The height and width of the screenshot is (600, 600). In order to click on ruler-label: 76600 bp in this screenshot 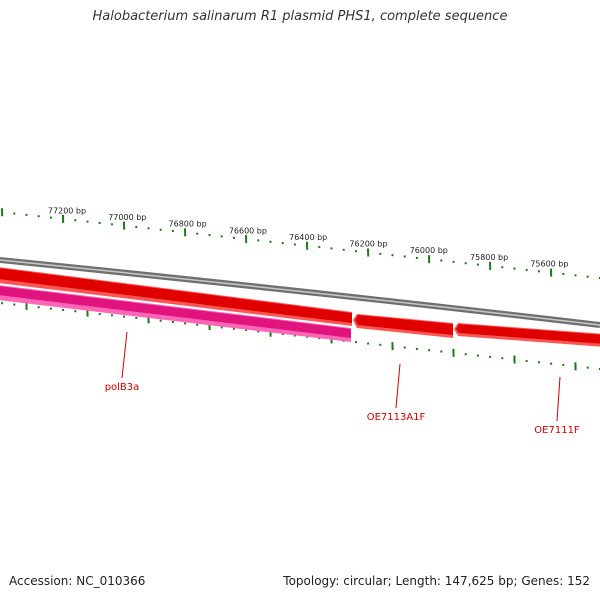, I will do `click(248, 230)`.